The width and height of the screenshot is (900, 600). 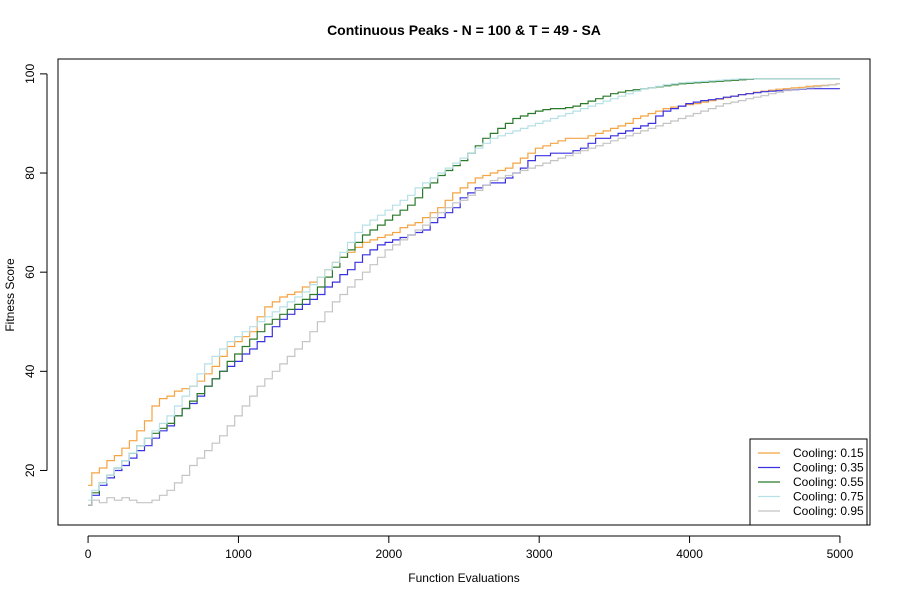 What do you see at coordinates (828, 511) in the screenshot?
I see `legend-label: Cooling: 0.95` at bounding box center [828, 511].